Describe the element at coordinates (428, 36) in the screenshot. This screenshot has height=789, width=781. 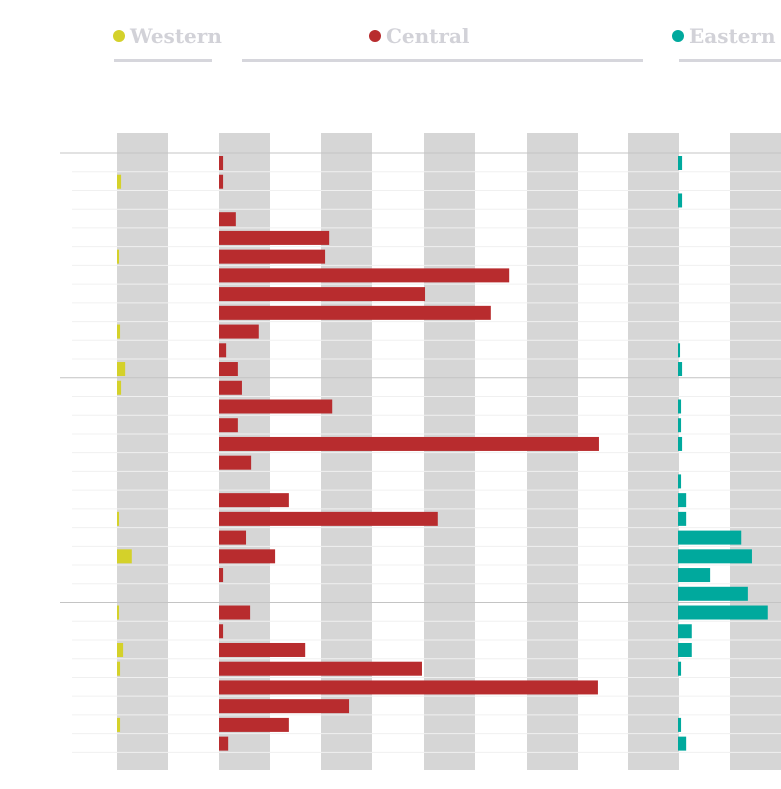
I see `legend-label-central: Central` at that location.